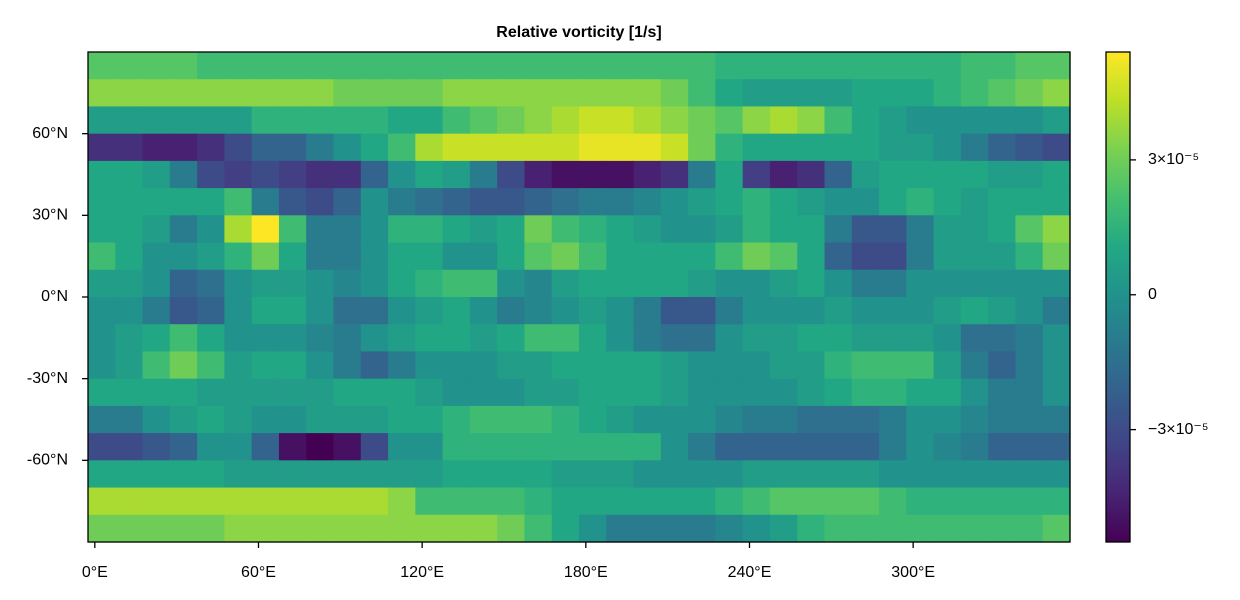  What do you see at coordinates (1118, 297) in the screenshot?
I see `colorbar` at bounding box center [1118, 297].